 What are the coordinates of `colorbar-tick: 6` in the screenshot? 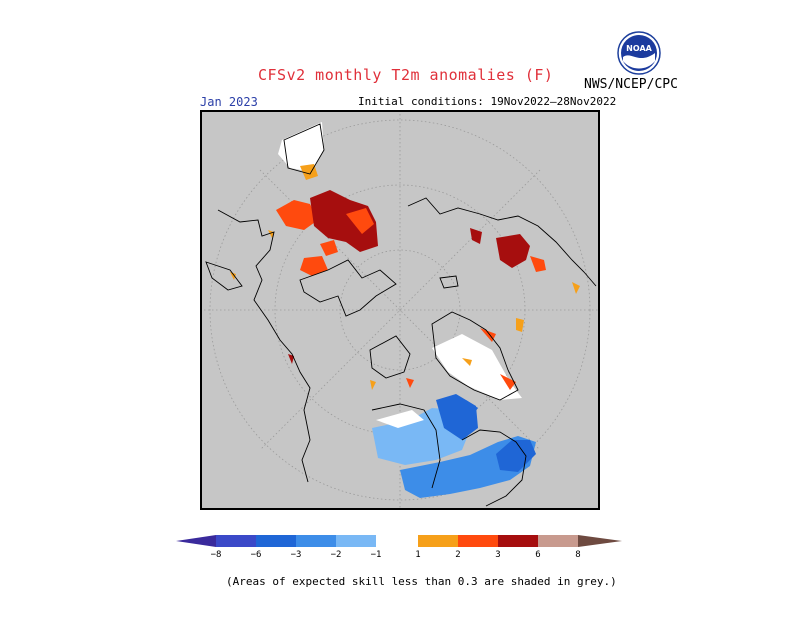 It's located at (537, 555).